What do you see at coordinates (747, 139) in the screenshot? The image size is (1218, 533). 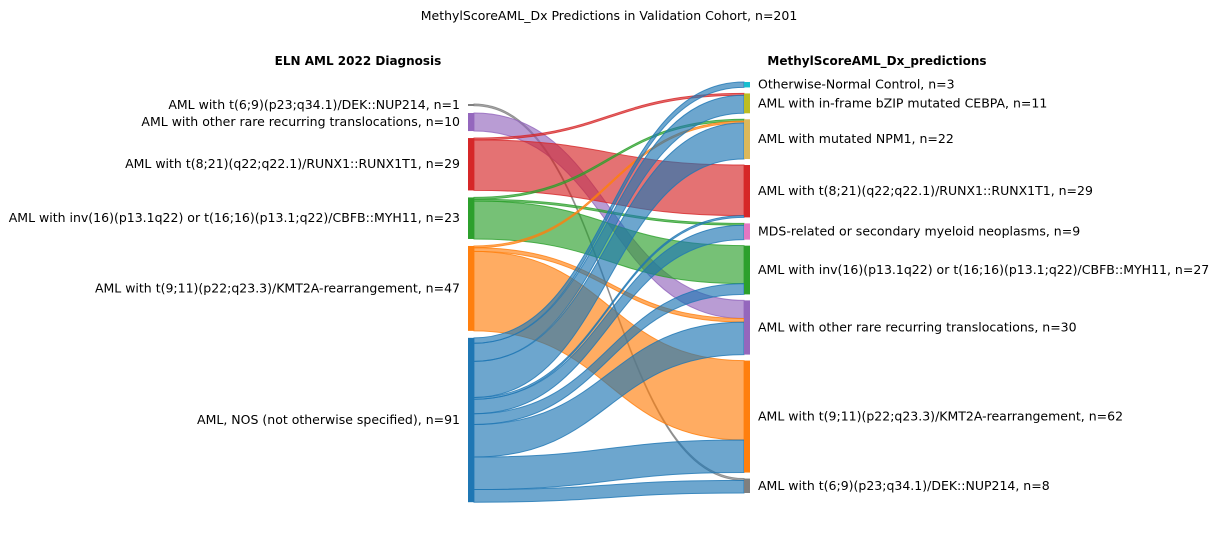 I see `target-node-npm1` at bounding box center [747, 139].